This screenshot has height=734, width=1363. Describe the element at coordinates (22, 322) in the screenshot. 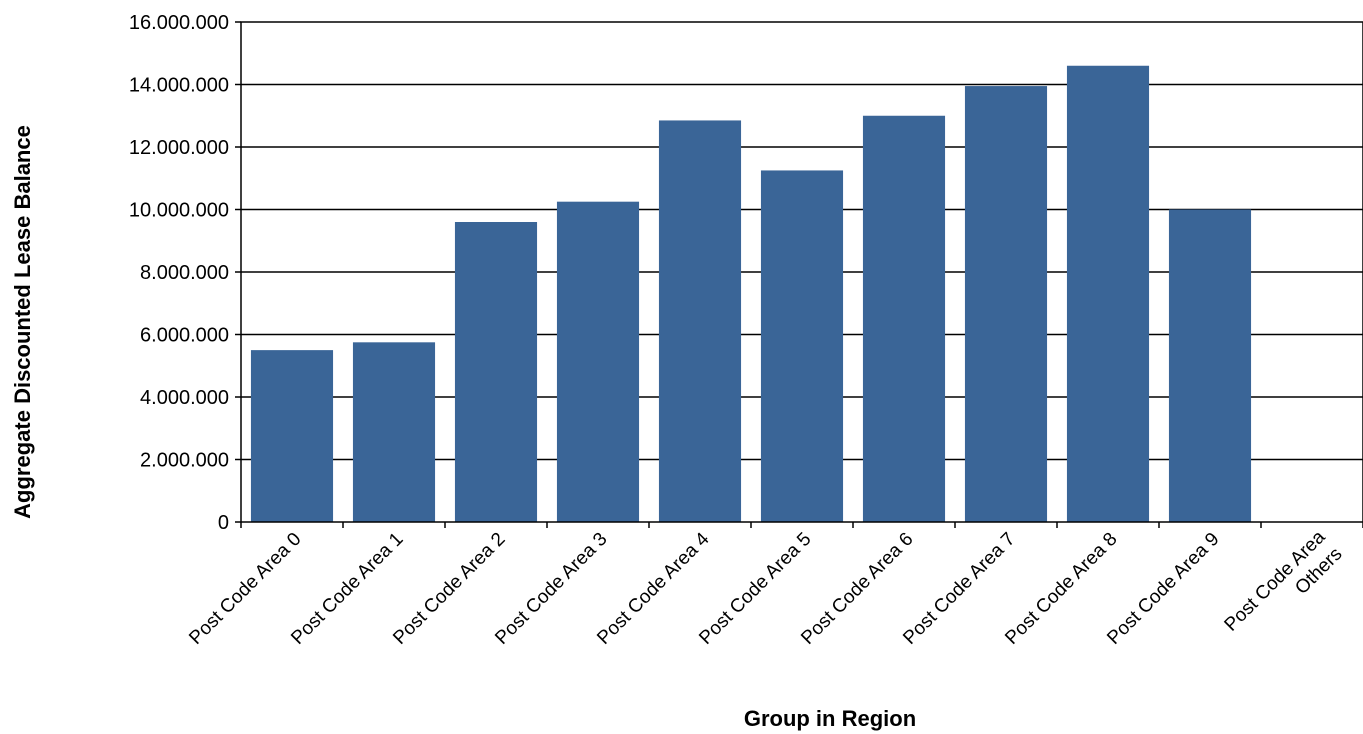

I see `y-axis-title: Aggregate Discounted Lease Balance` at that location.